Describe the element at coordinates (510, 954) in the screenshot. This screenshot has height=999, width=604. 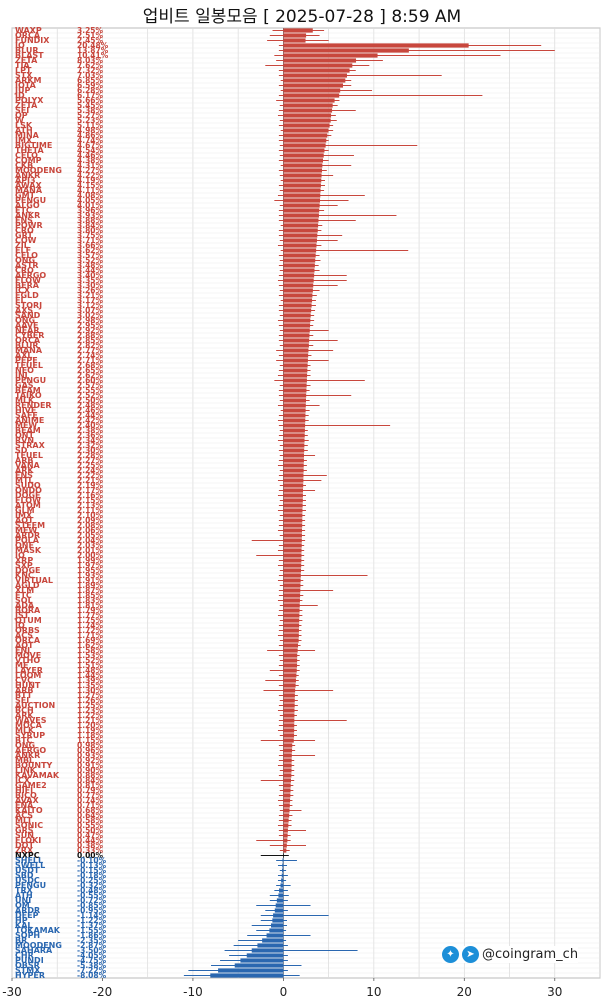
I see `watermark: ✦ ➤ @coingram_ch` at that location.